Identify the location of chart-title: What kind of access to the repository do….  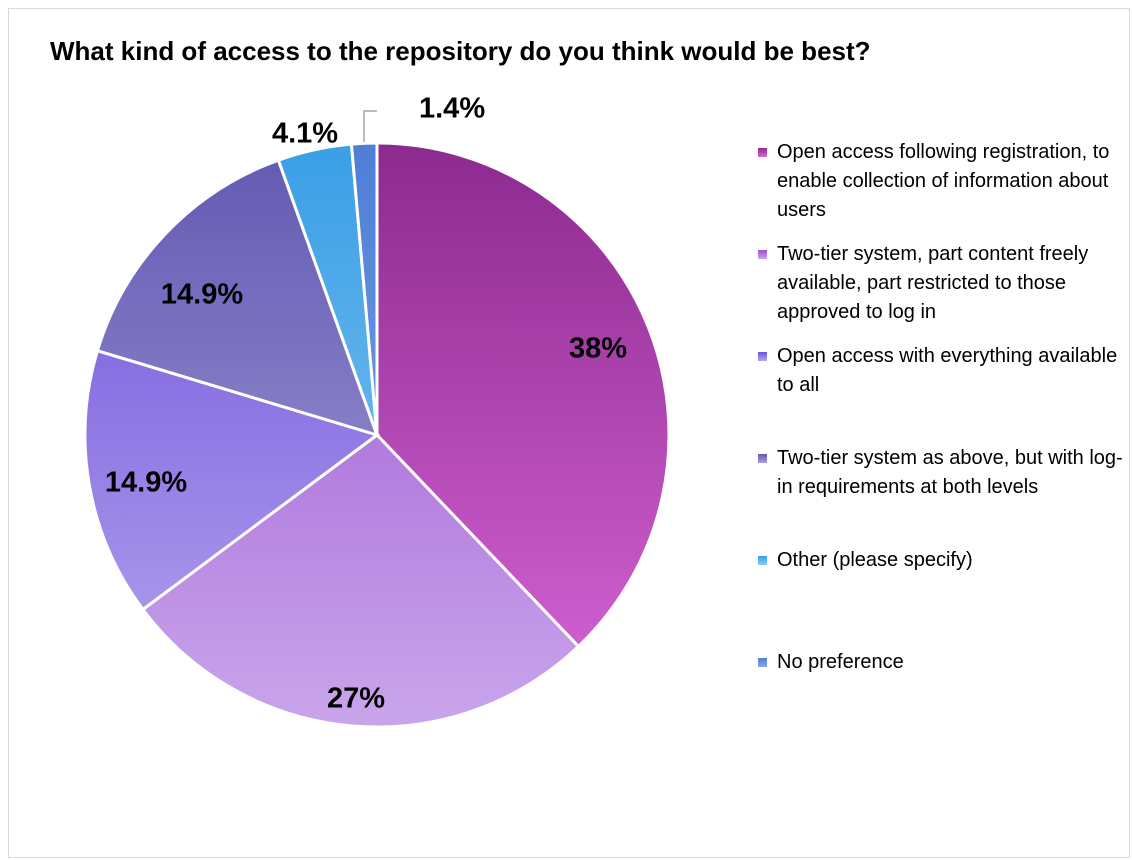
(460, 51).